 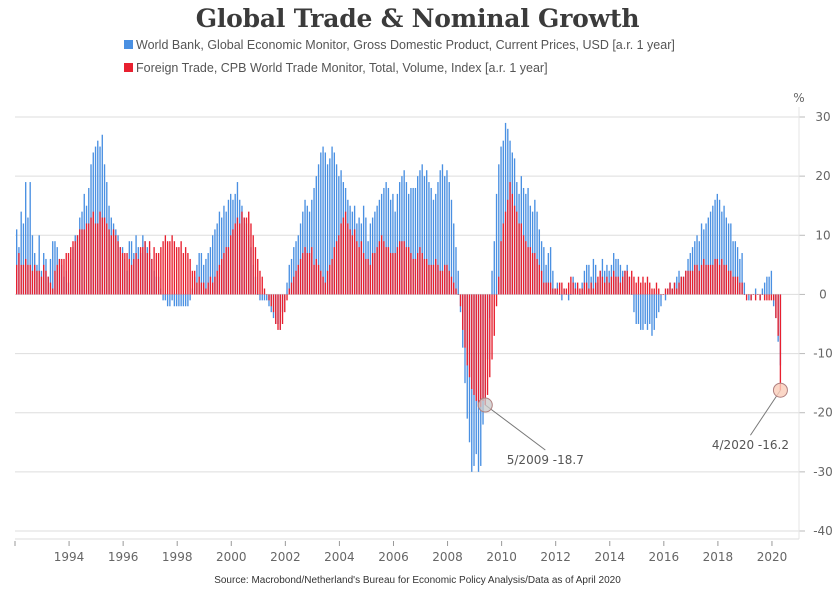 I want to click on y-tick-label: 10, so click(x=822, y=235).